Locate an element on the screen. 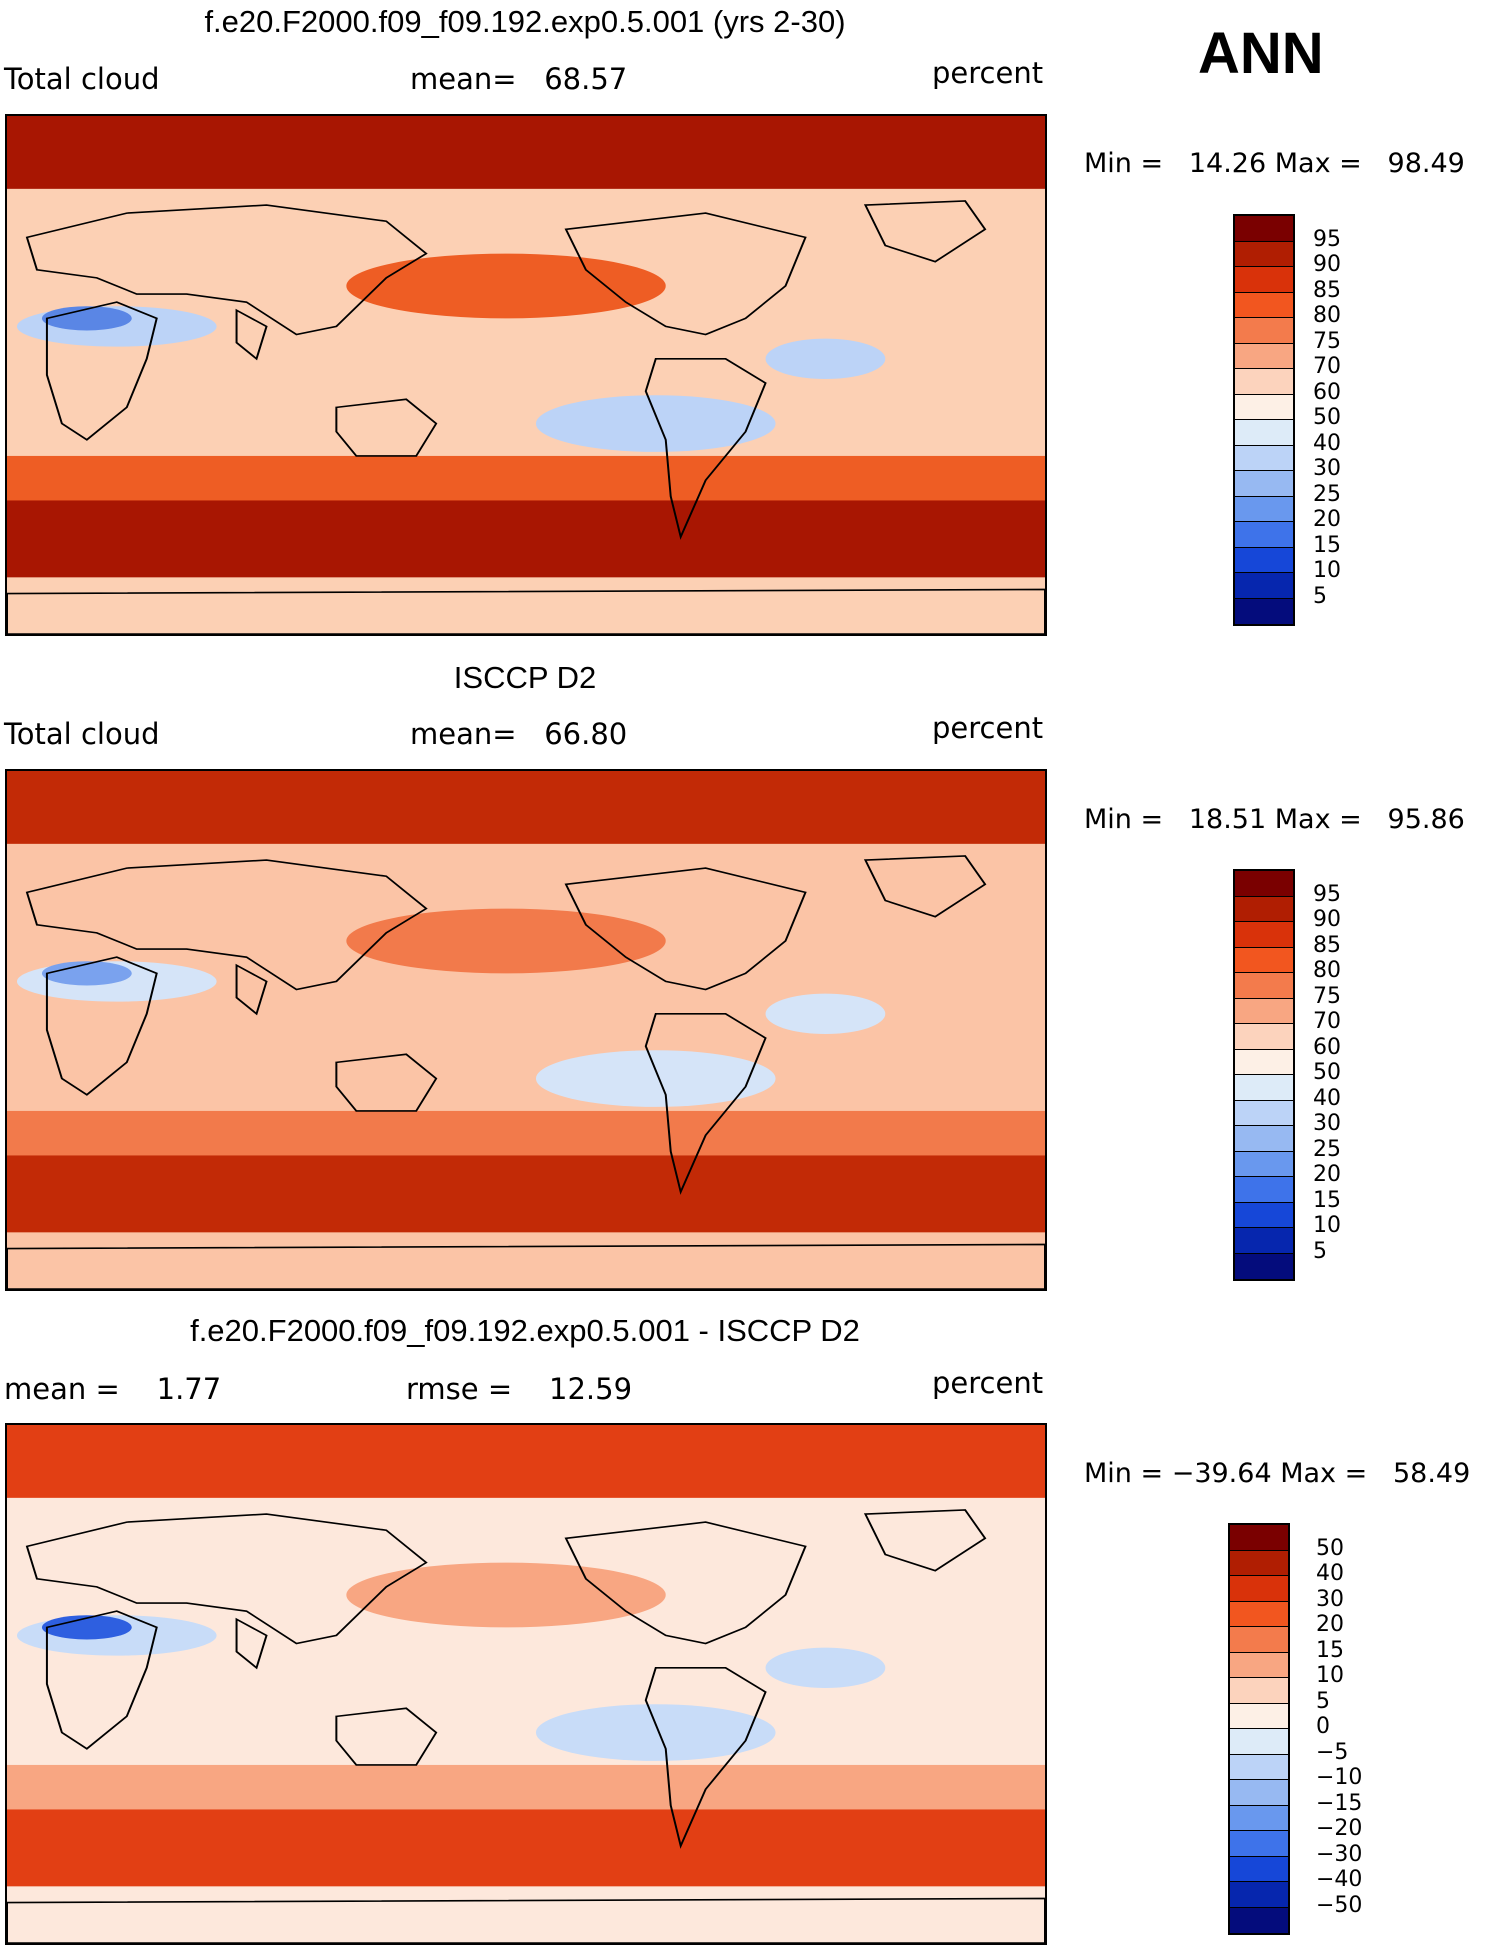 The height and width of the screenshot is (1951, 1501). midlatitude-band is located at coordinates (526, 1787).